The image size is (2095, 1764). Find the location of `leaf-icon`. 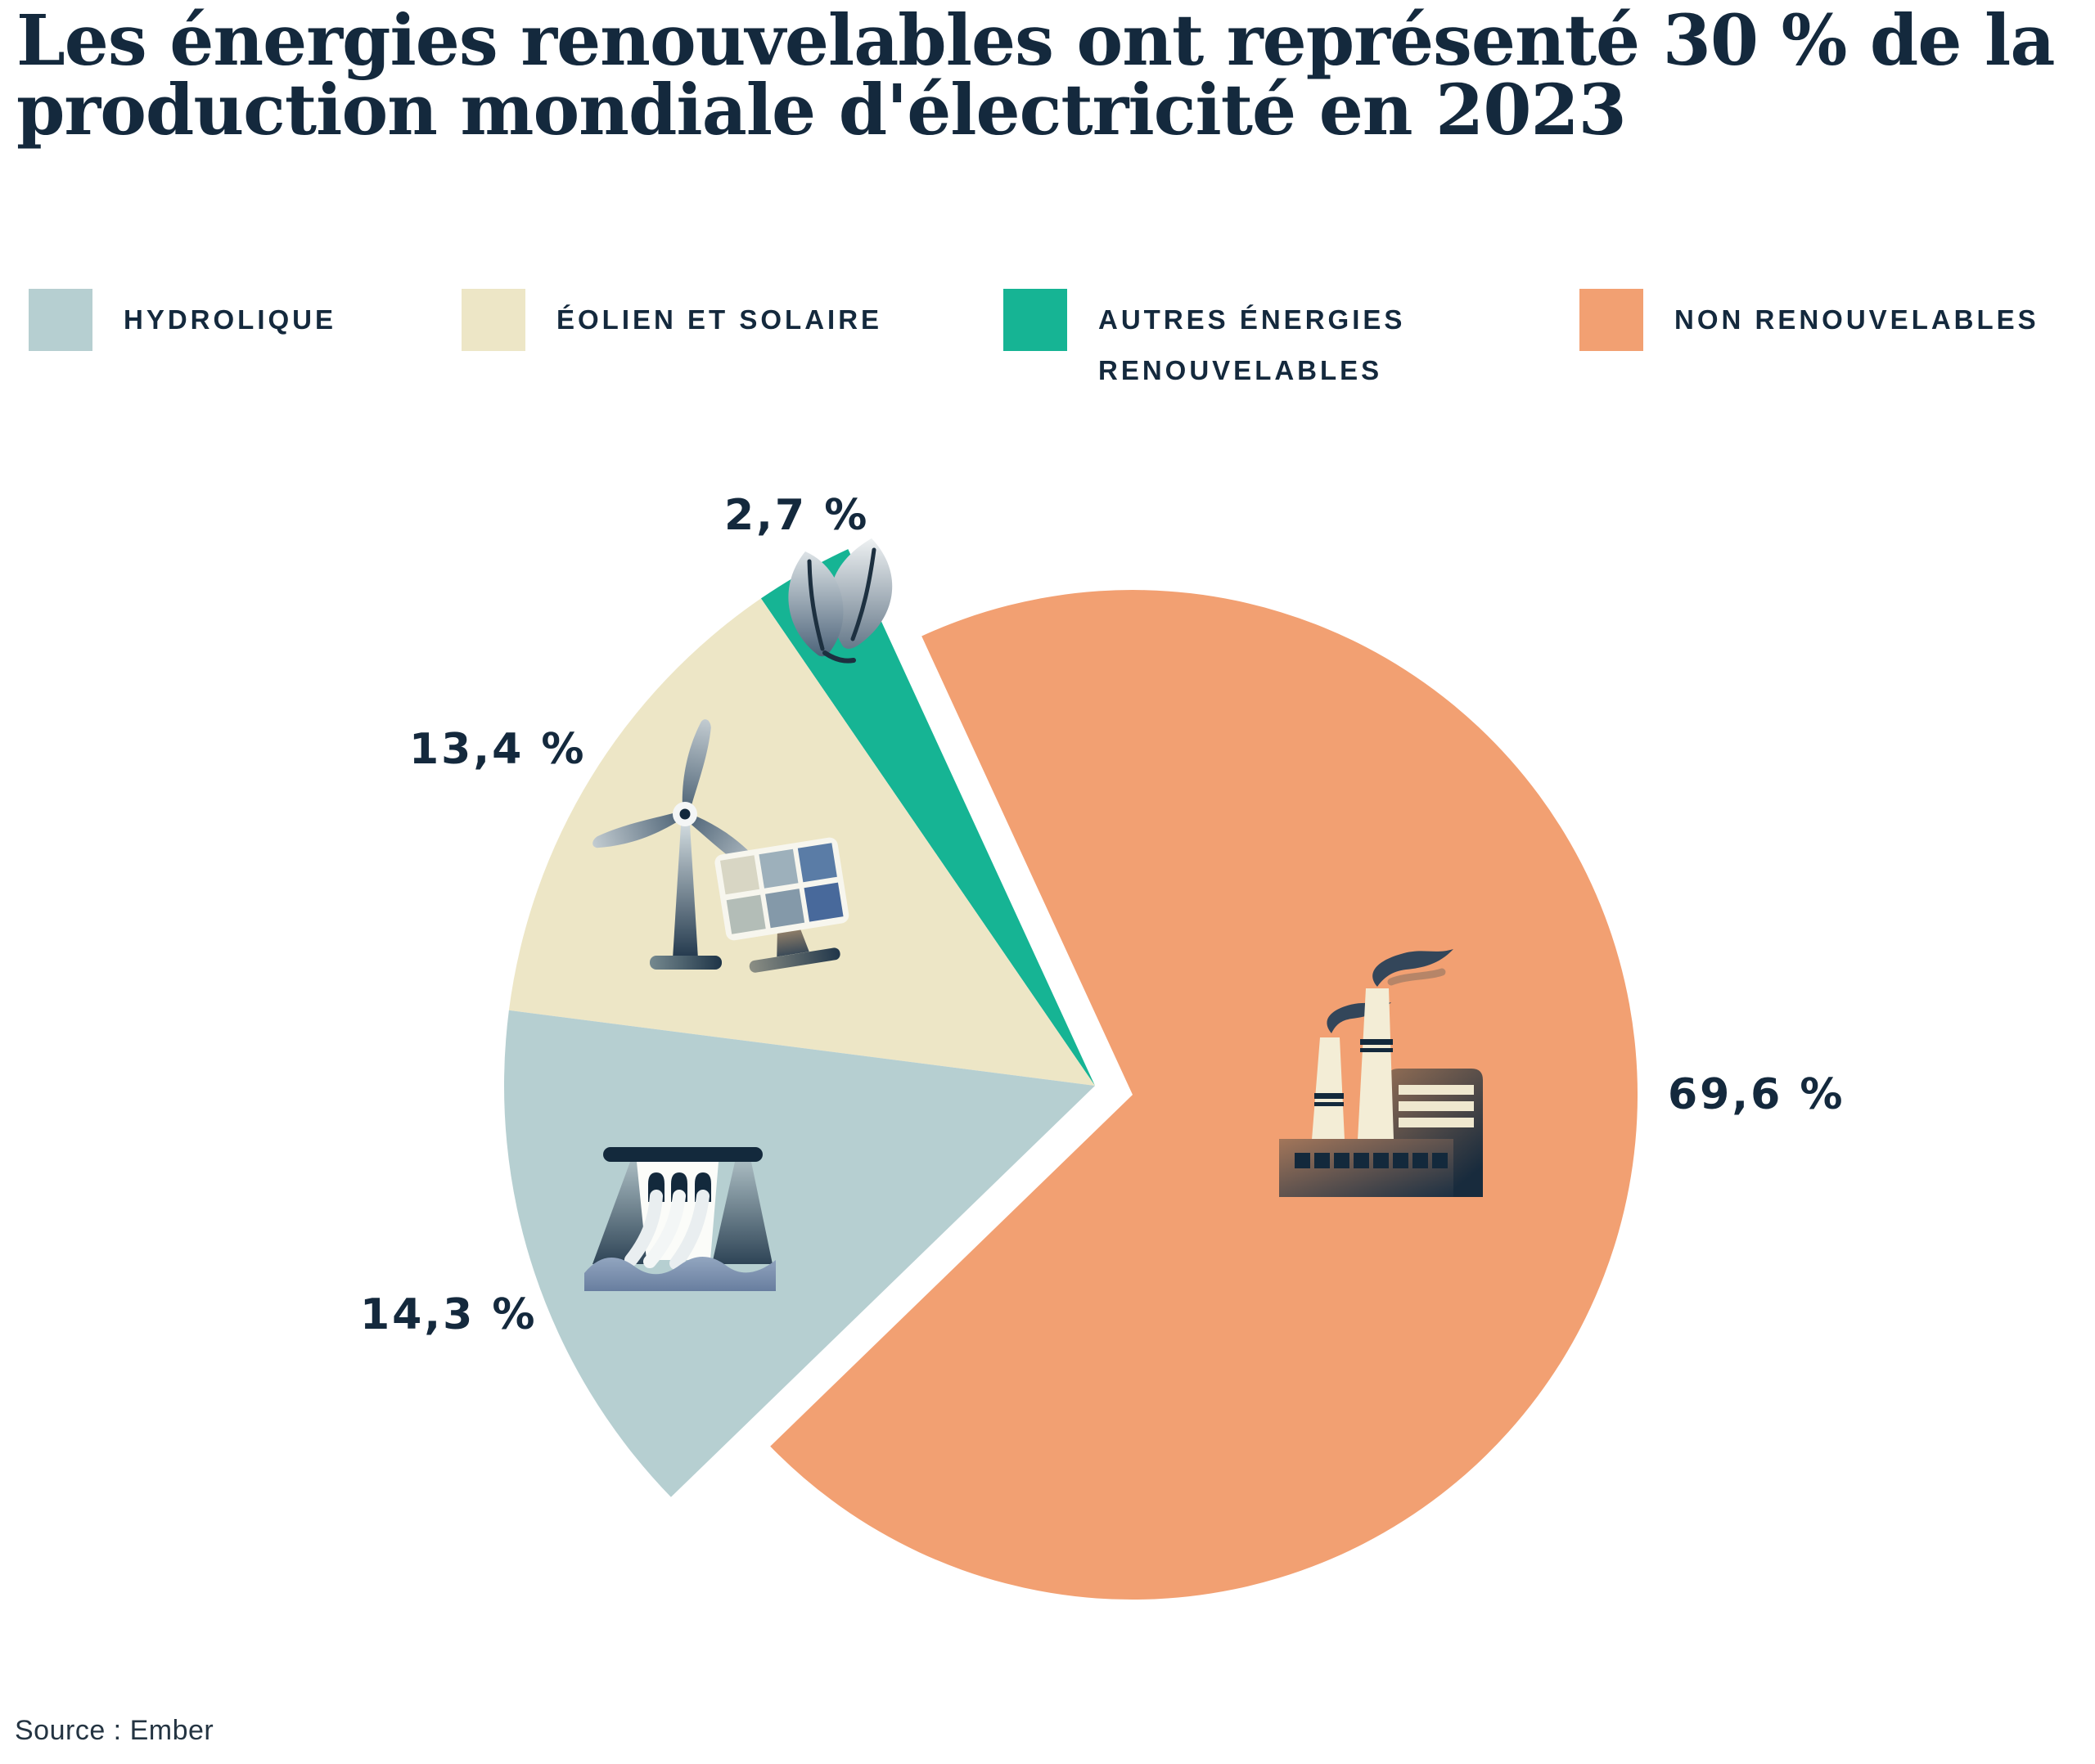

leaf-icon is located at coordinates (841, 601).